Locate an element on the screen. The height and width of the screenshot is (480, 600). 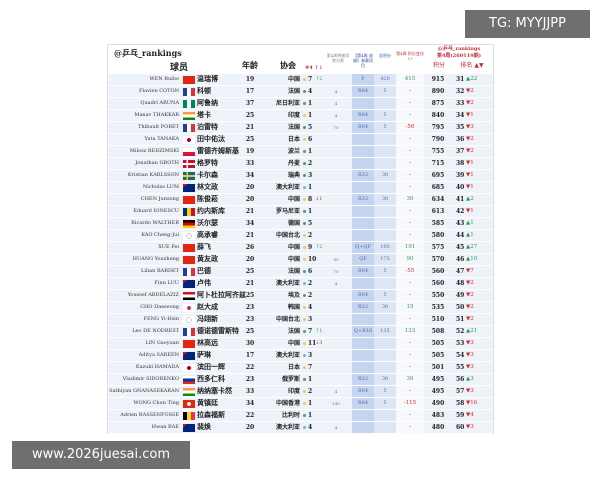
total-points: 495 is located at coordinates (438, 379).